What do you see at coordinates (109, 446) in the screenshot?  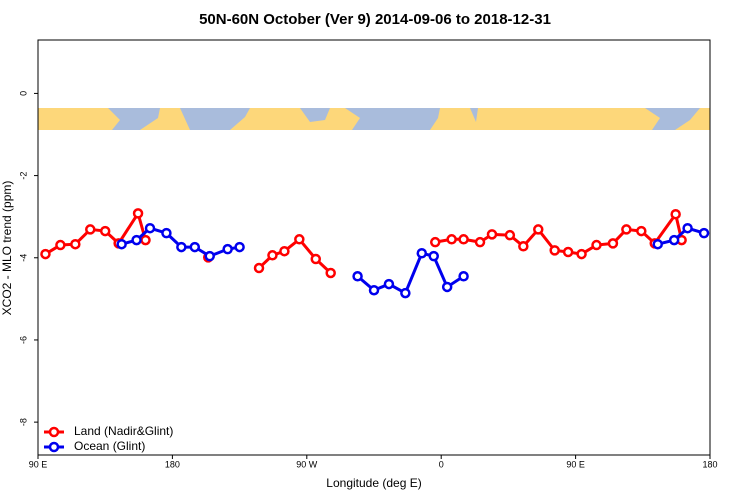 I see `legend-label: Ocean (Glint)` at bounding box center [109, 446].